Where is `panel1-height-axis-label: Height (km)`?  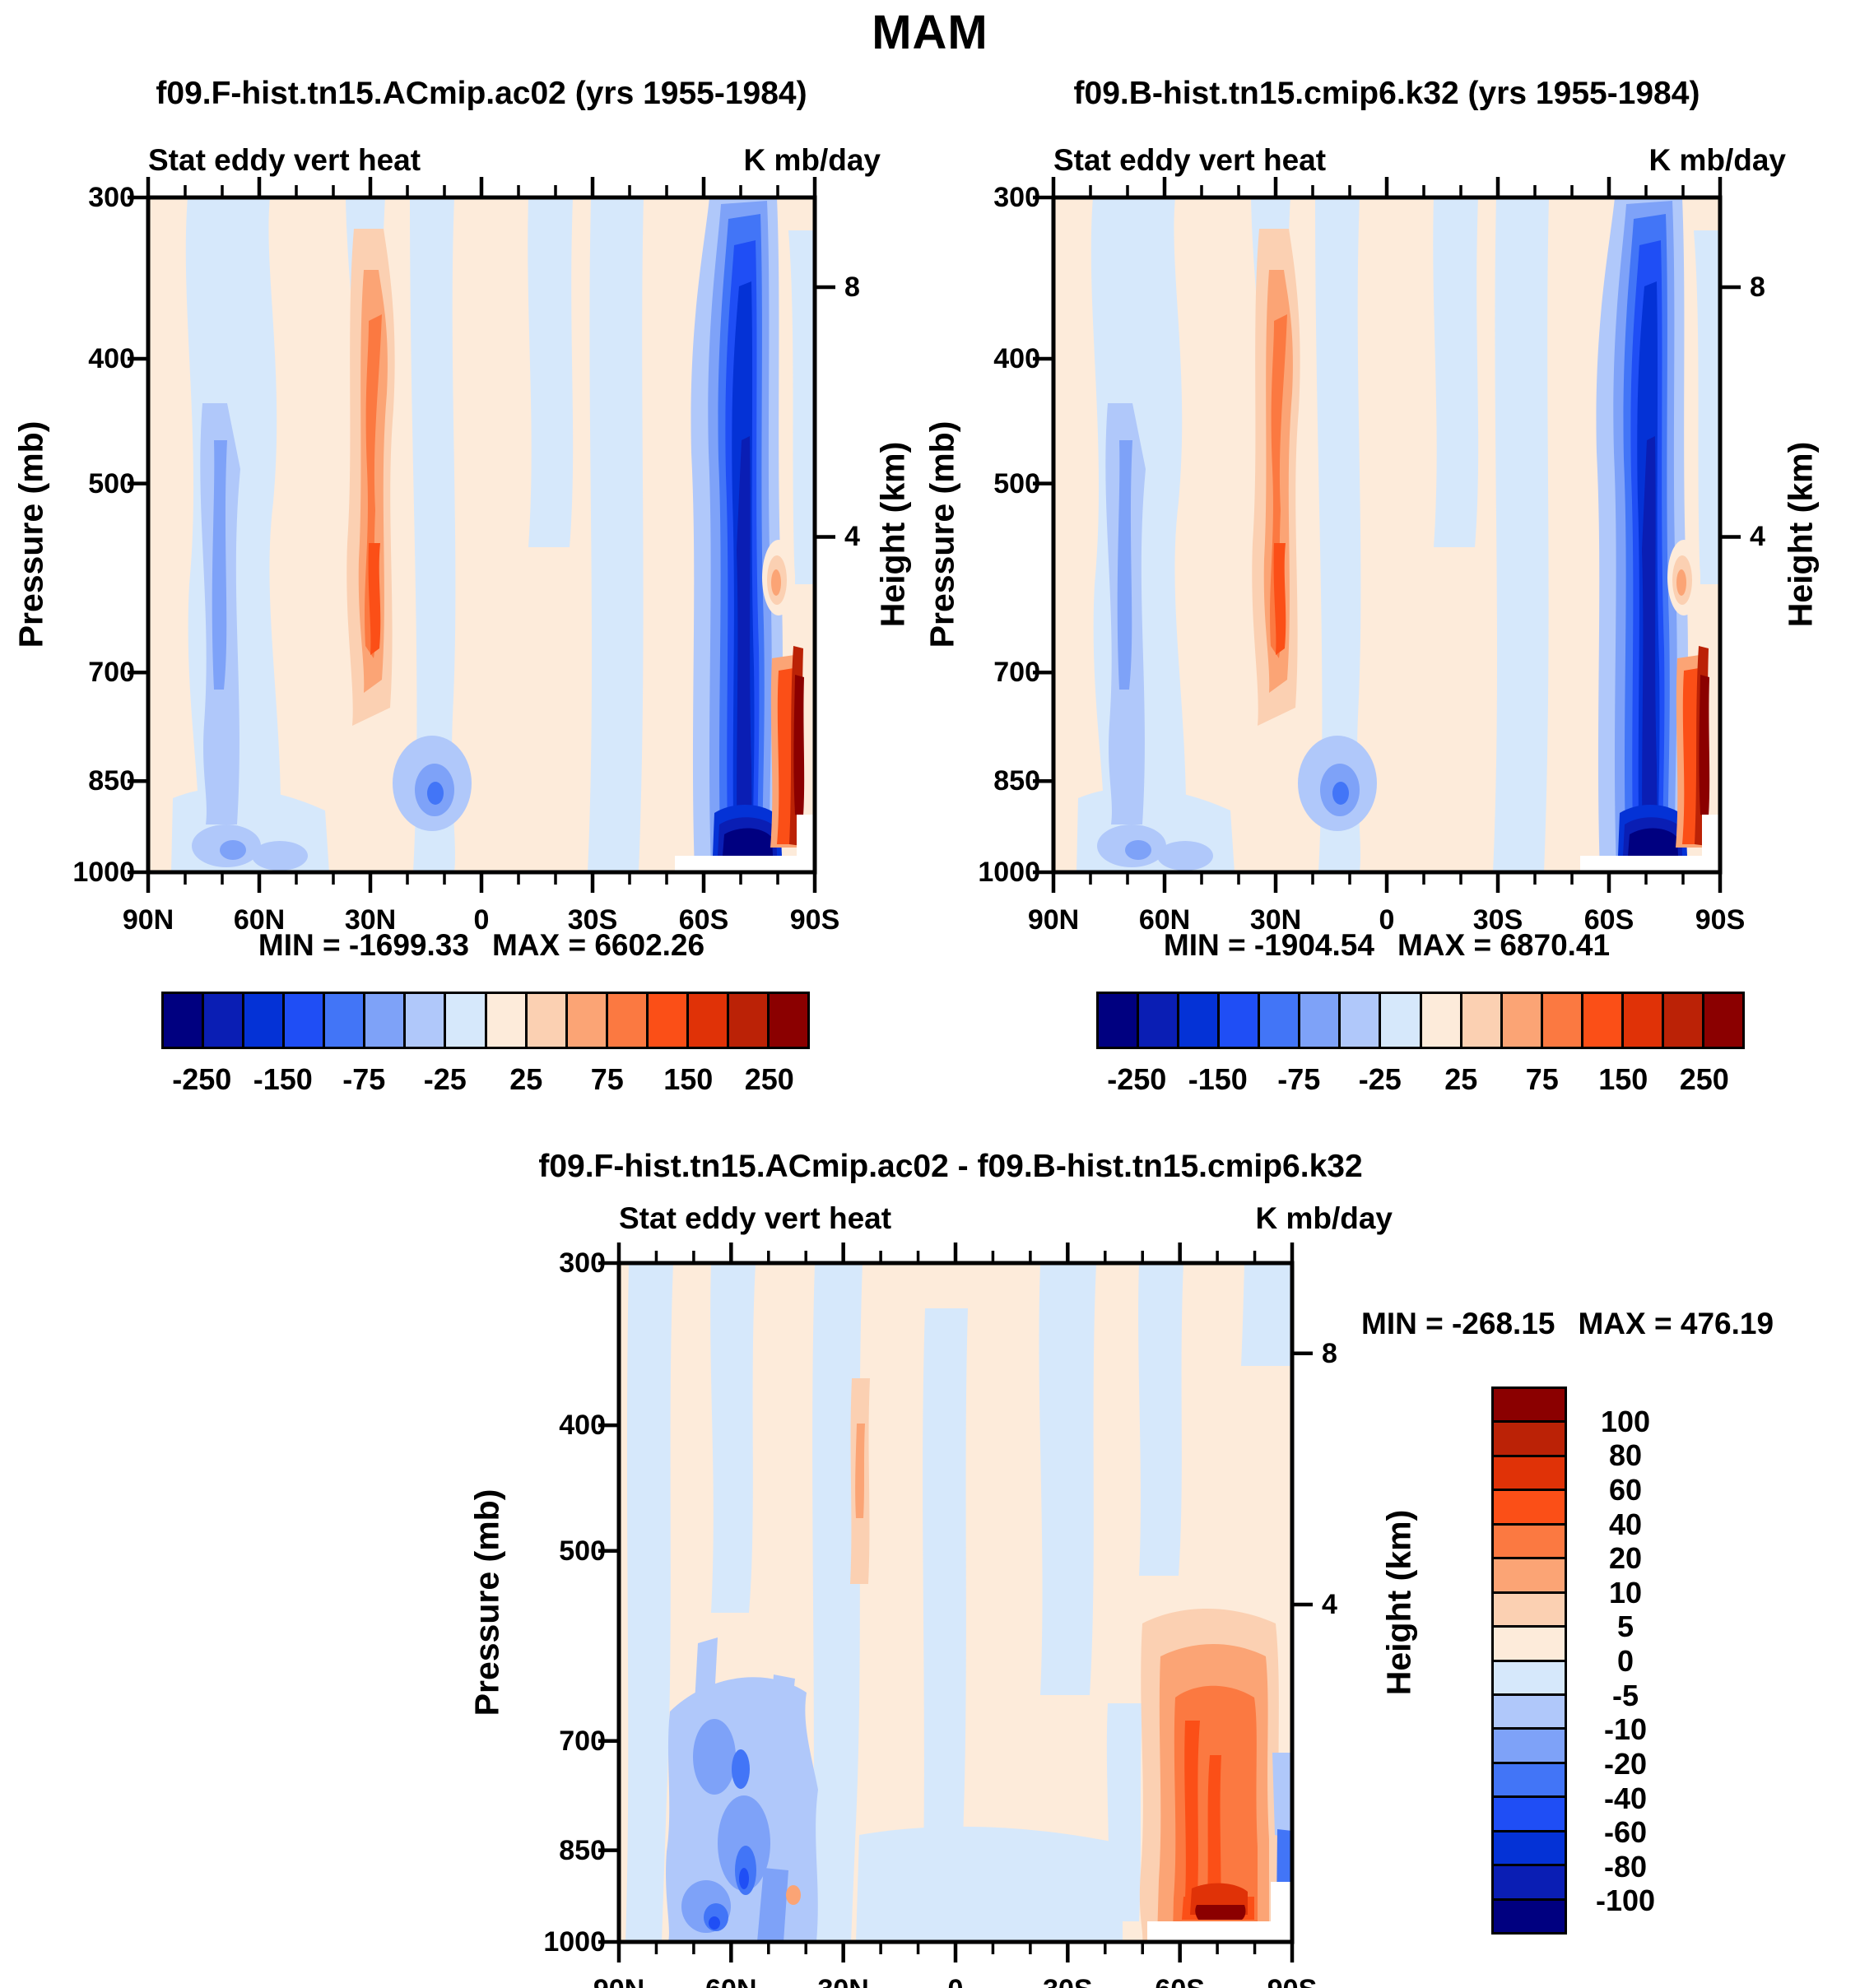
panel1-height-axis-label: Height (km) is located at coordinates (892, 534).